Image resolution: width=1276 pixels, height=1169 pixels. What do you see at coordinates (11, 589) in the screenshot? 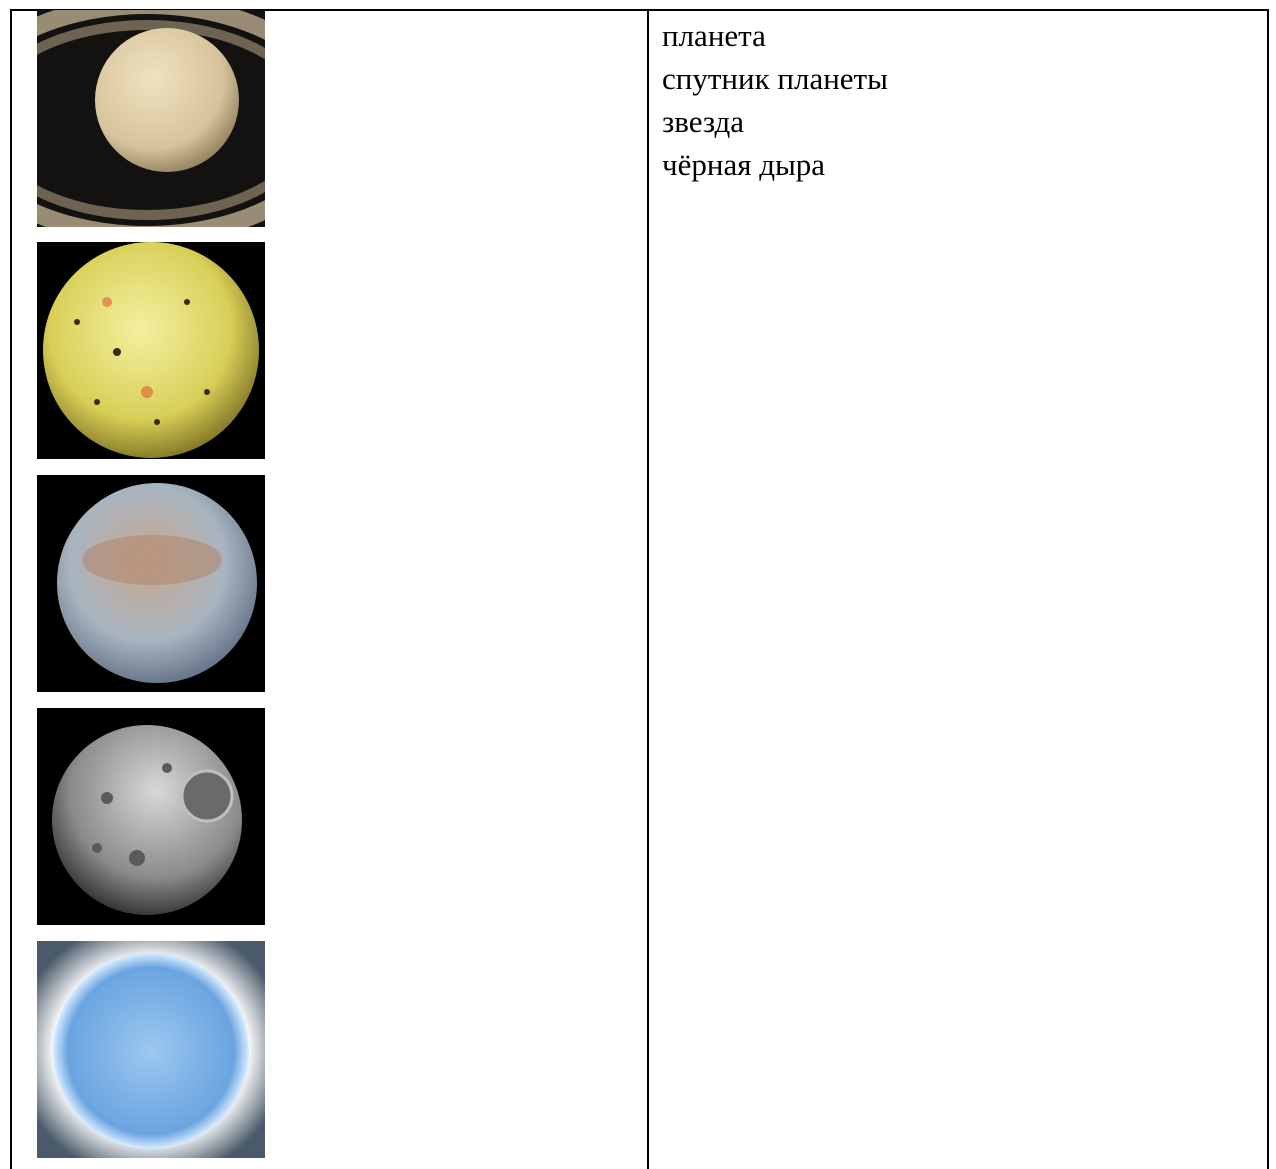
I see `table-left-border` at bounding box center [11, 589].